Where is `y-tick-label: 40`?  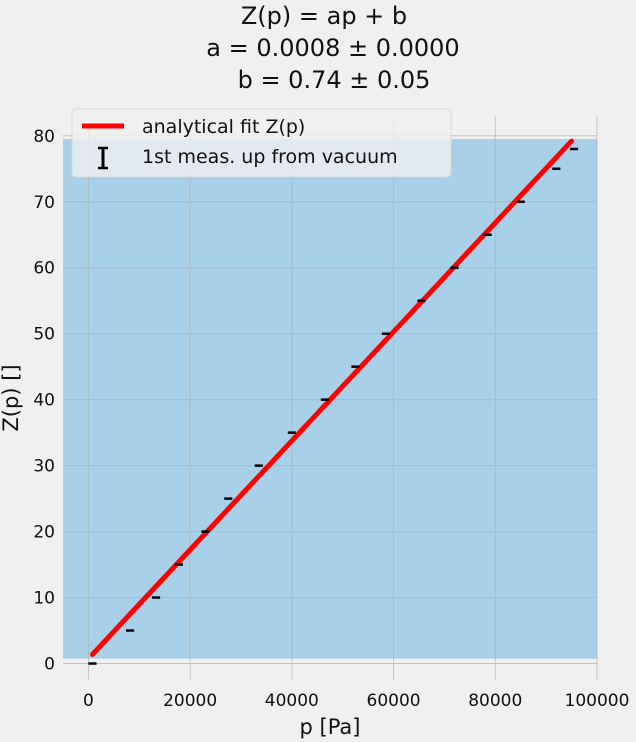 y-tick-label: 40 is located at coordinates (44, 401).